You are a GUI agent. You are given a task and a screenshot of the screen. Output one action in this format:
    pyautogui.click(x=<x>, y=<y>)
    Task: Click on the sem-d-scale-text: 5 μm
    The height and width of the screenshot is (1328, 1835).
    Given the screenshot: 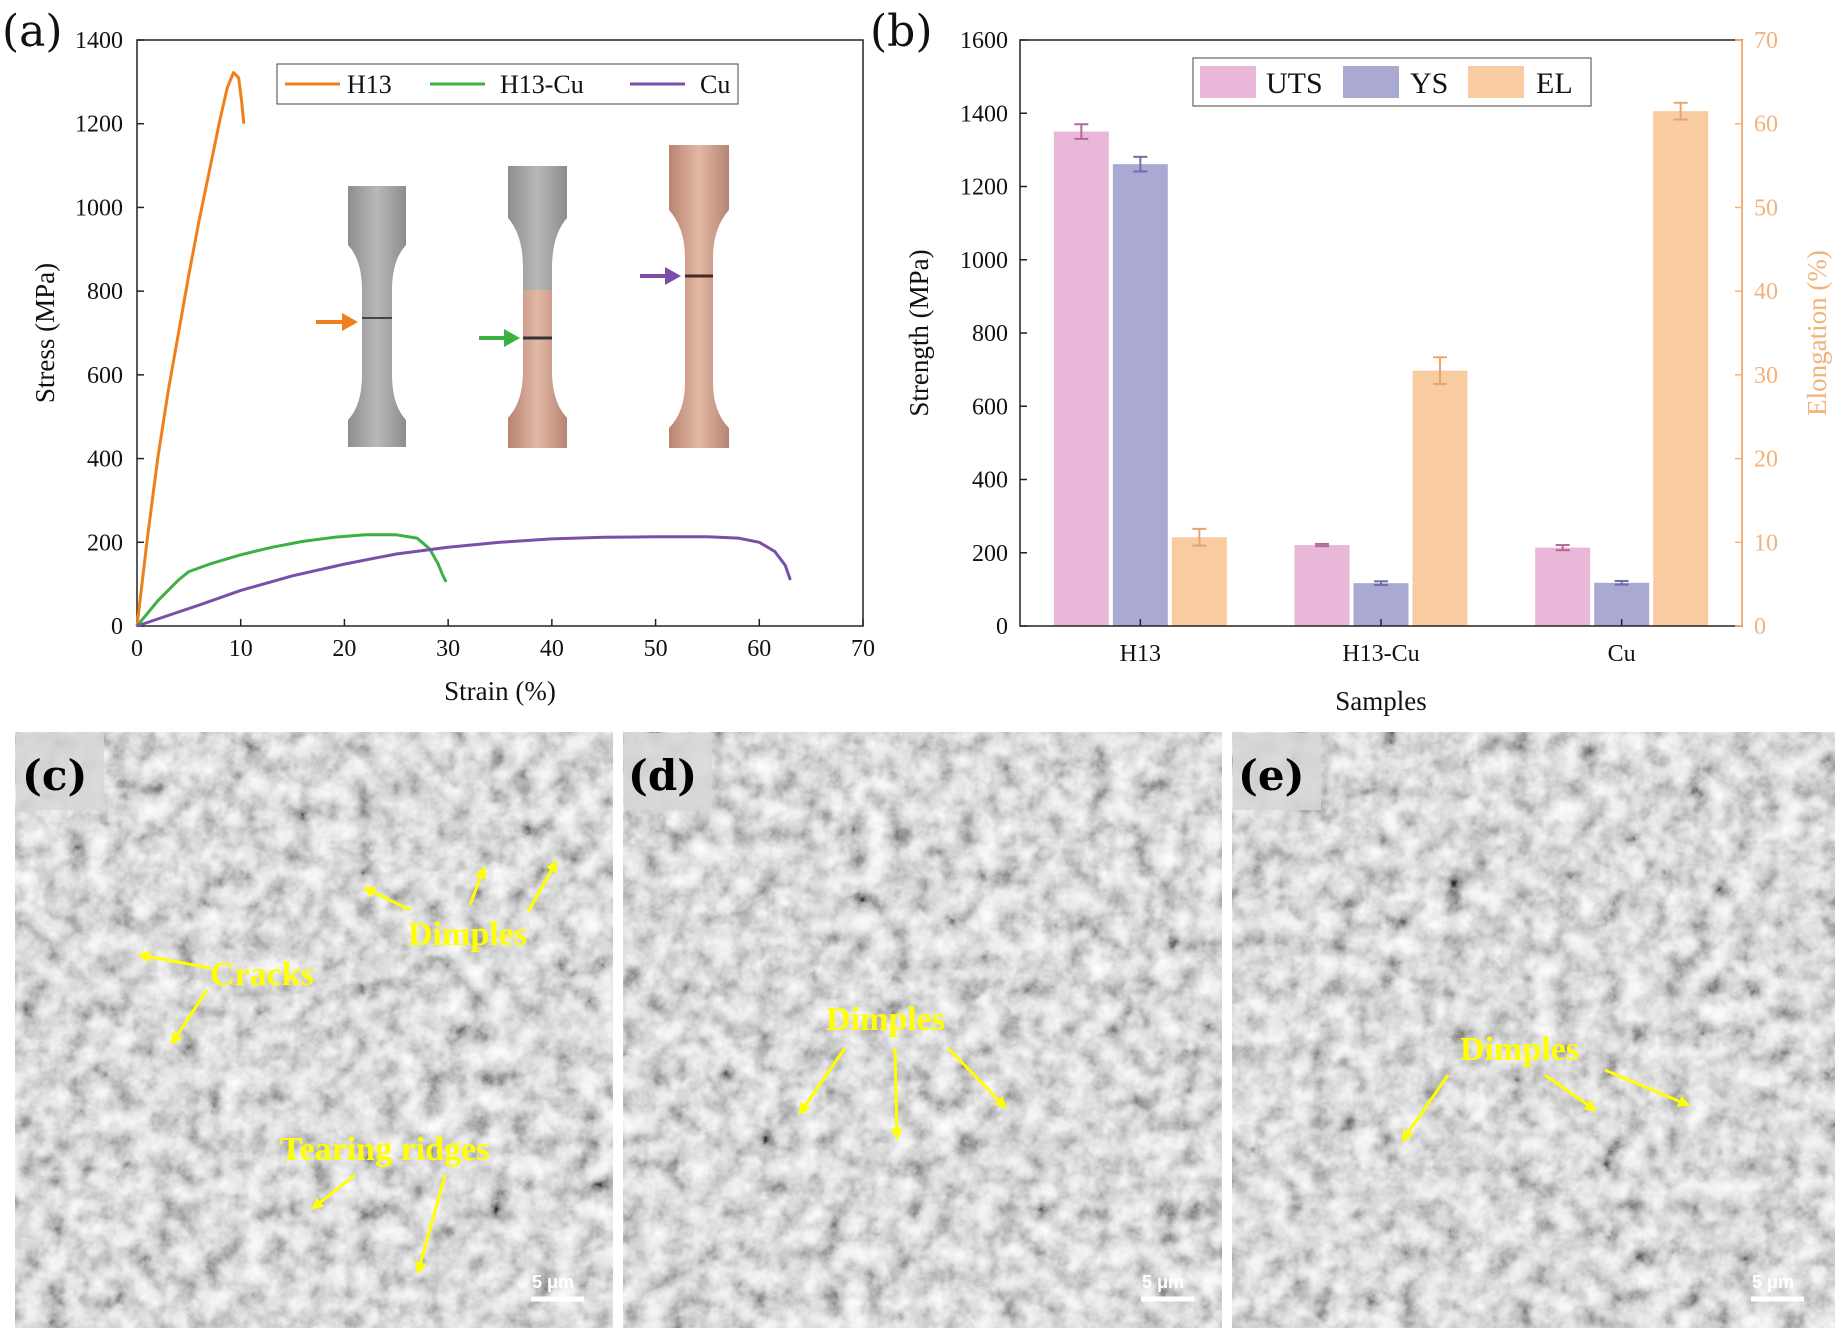 What is the action you would take?
    pyautogui.click(x=1163, y=1282)
    